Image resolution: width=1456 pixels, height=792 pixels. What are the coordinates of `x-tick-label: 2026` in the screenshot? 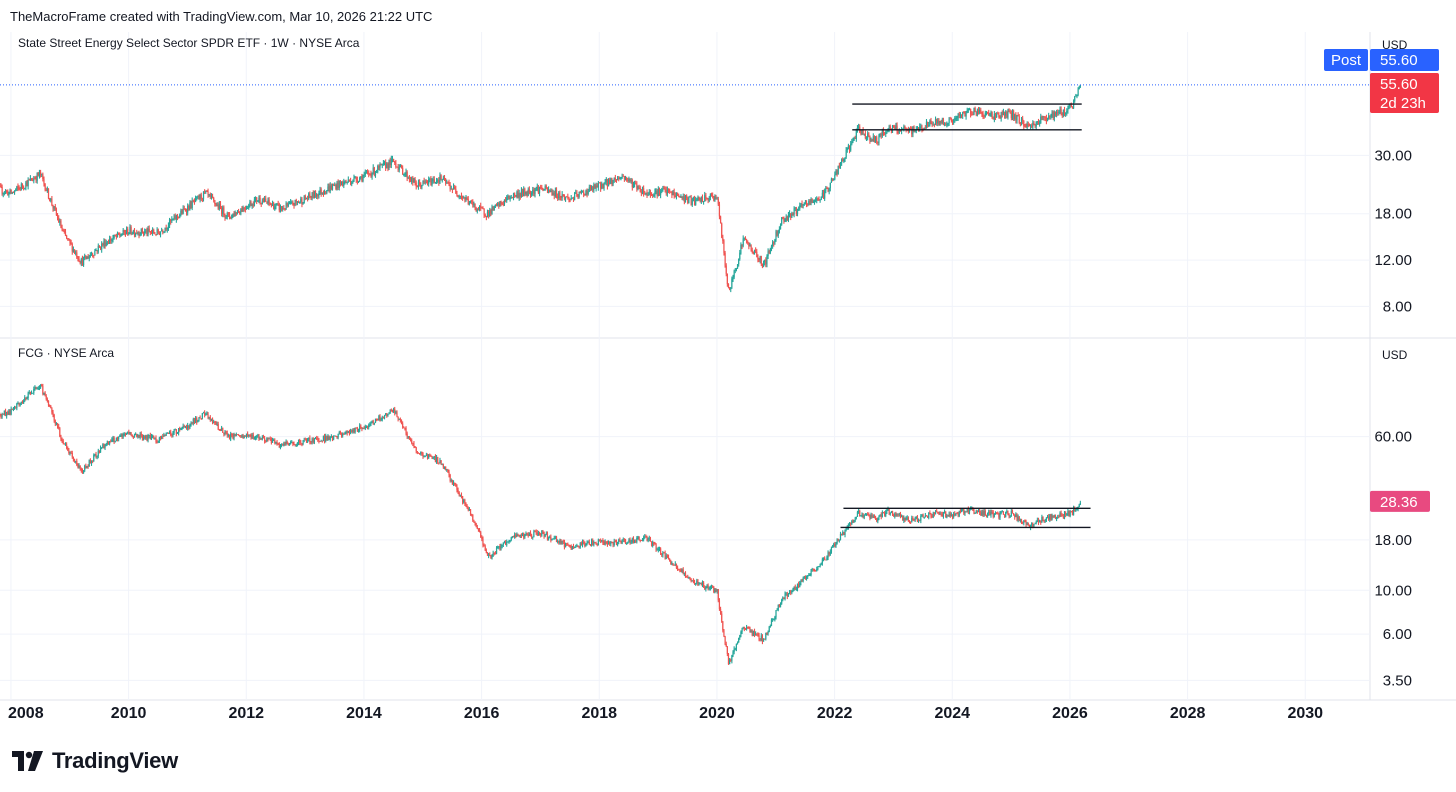 It's located at (1070, 713).